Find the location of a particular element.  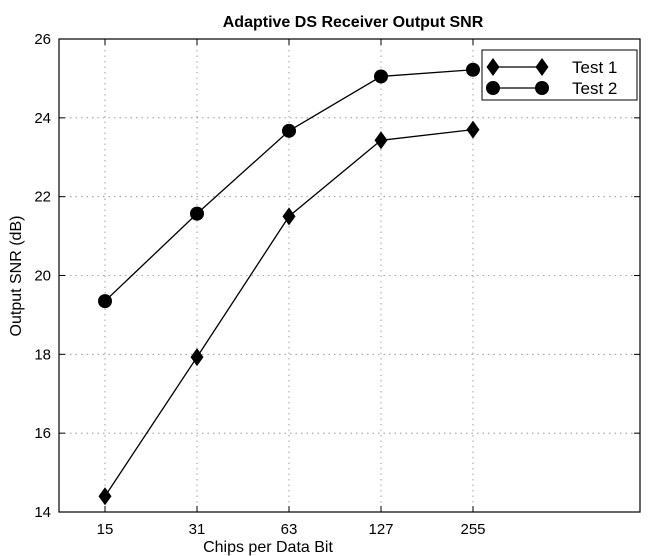

x-tick-label: 127 is located at coordinates (380, 529).